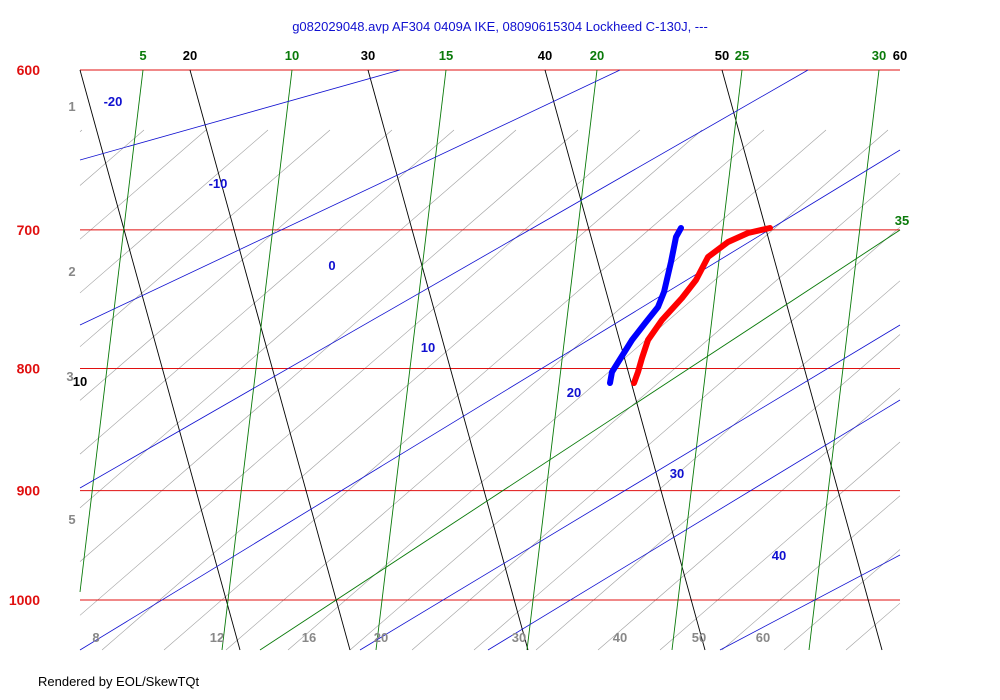 The image size is (1000, 700). Describe the element at coordinates (545, 55) in the screenshot. I see `isotherm-label: 40` at that location.